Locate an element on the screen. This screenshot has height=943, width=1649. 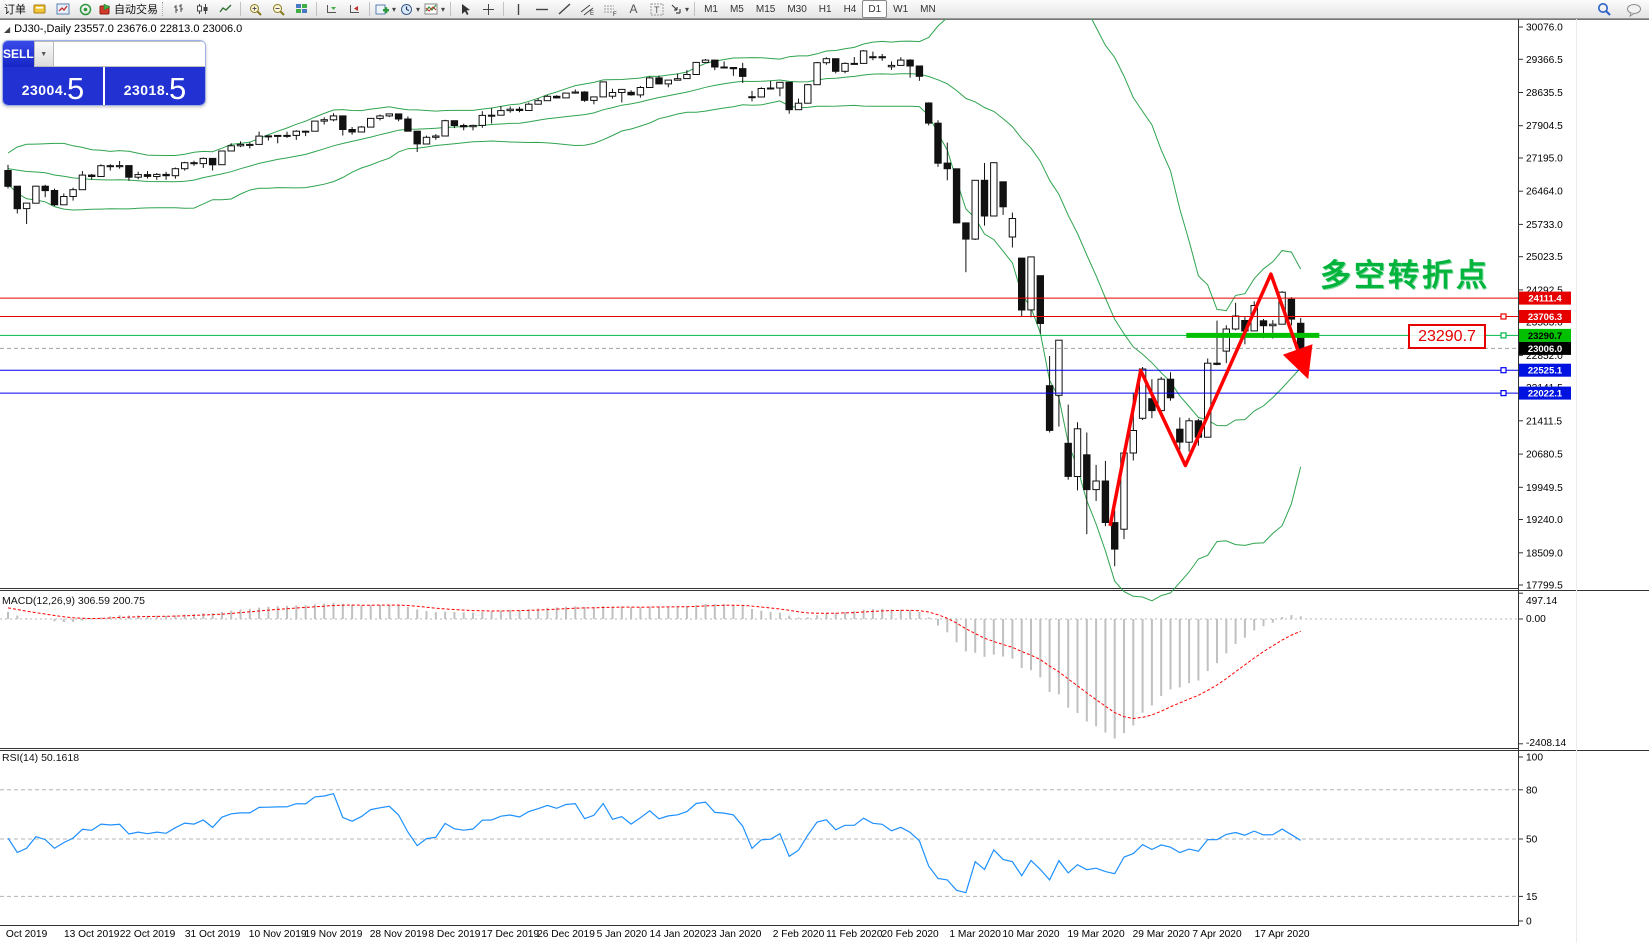
svg-text: 30076.0 is located at coordinates (1544, 28).